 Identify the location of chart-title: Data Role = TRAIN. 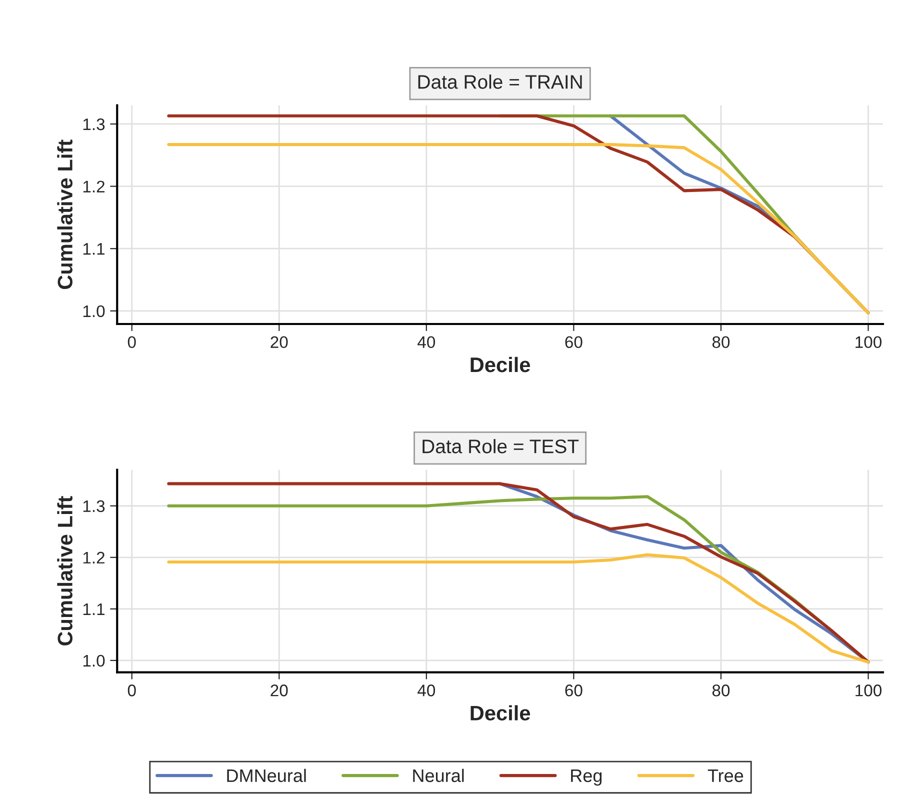
(500, 81).